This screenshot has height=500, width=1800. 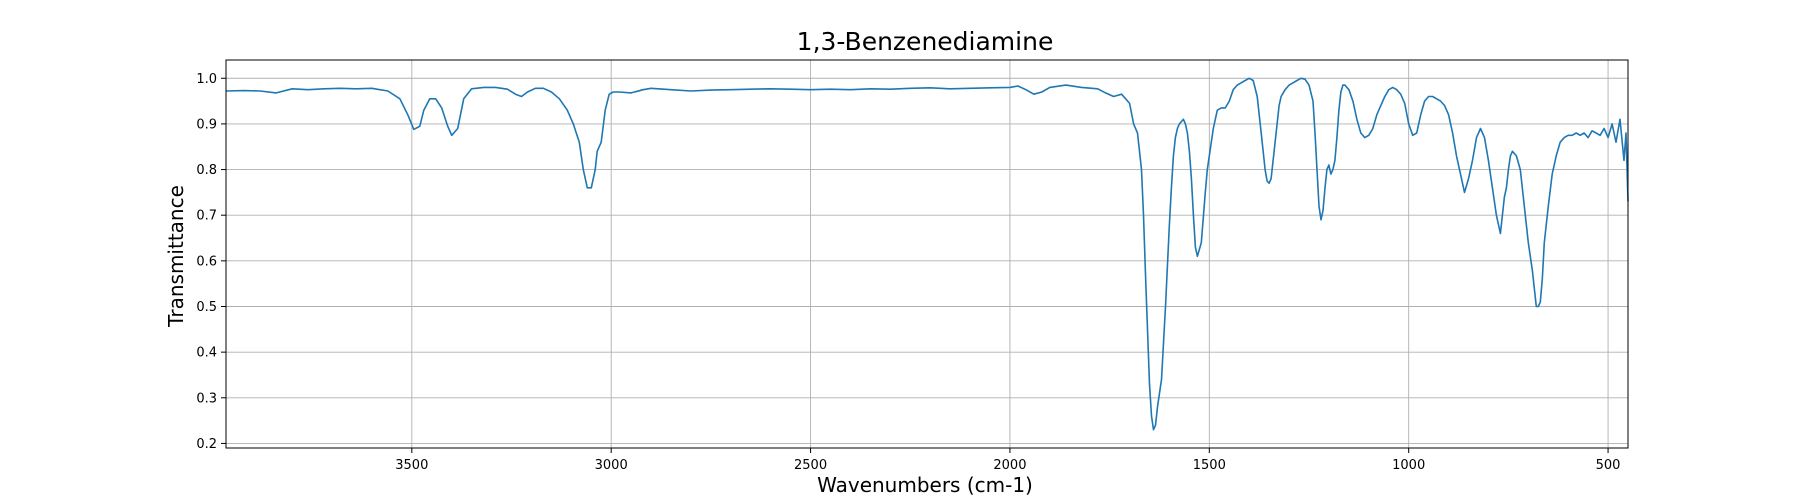 What do you see at coordinates (1009, 465) in the screenshot?
I see `x-tick-label: 2000` at bounding box center [1009, 465].